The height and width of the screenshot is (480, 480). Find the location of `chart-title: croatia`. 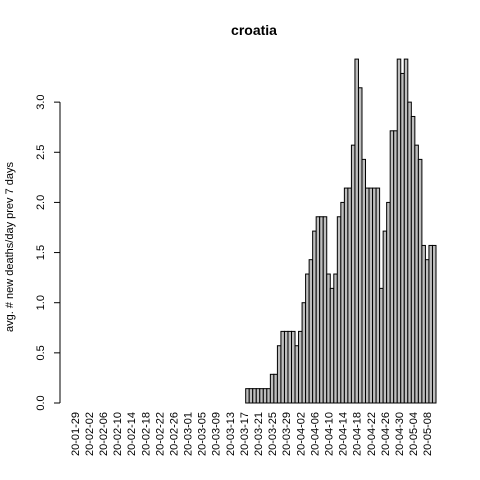

chart-title: croatia is located at coordinates (254, 30).